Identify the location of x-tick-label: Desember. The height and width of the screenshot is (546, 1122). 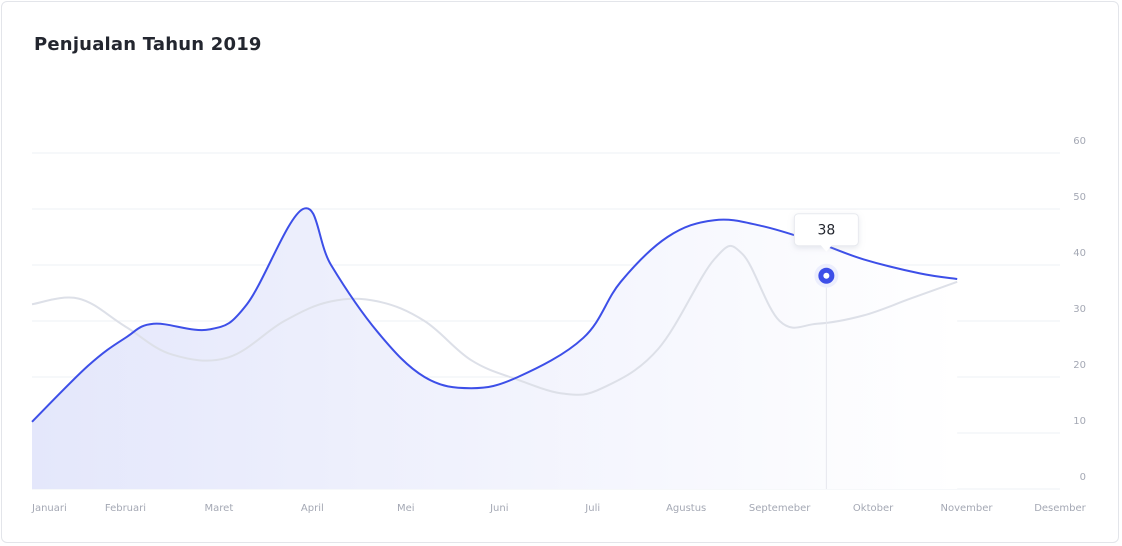
(1060, 508).